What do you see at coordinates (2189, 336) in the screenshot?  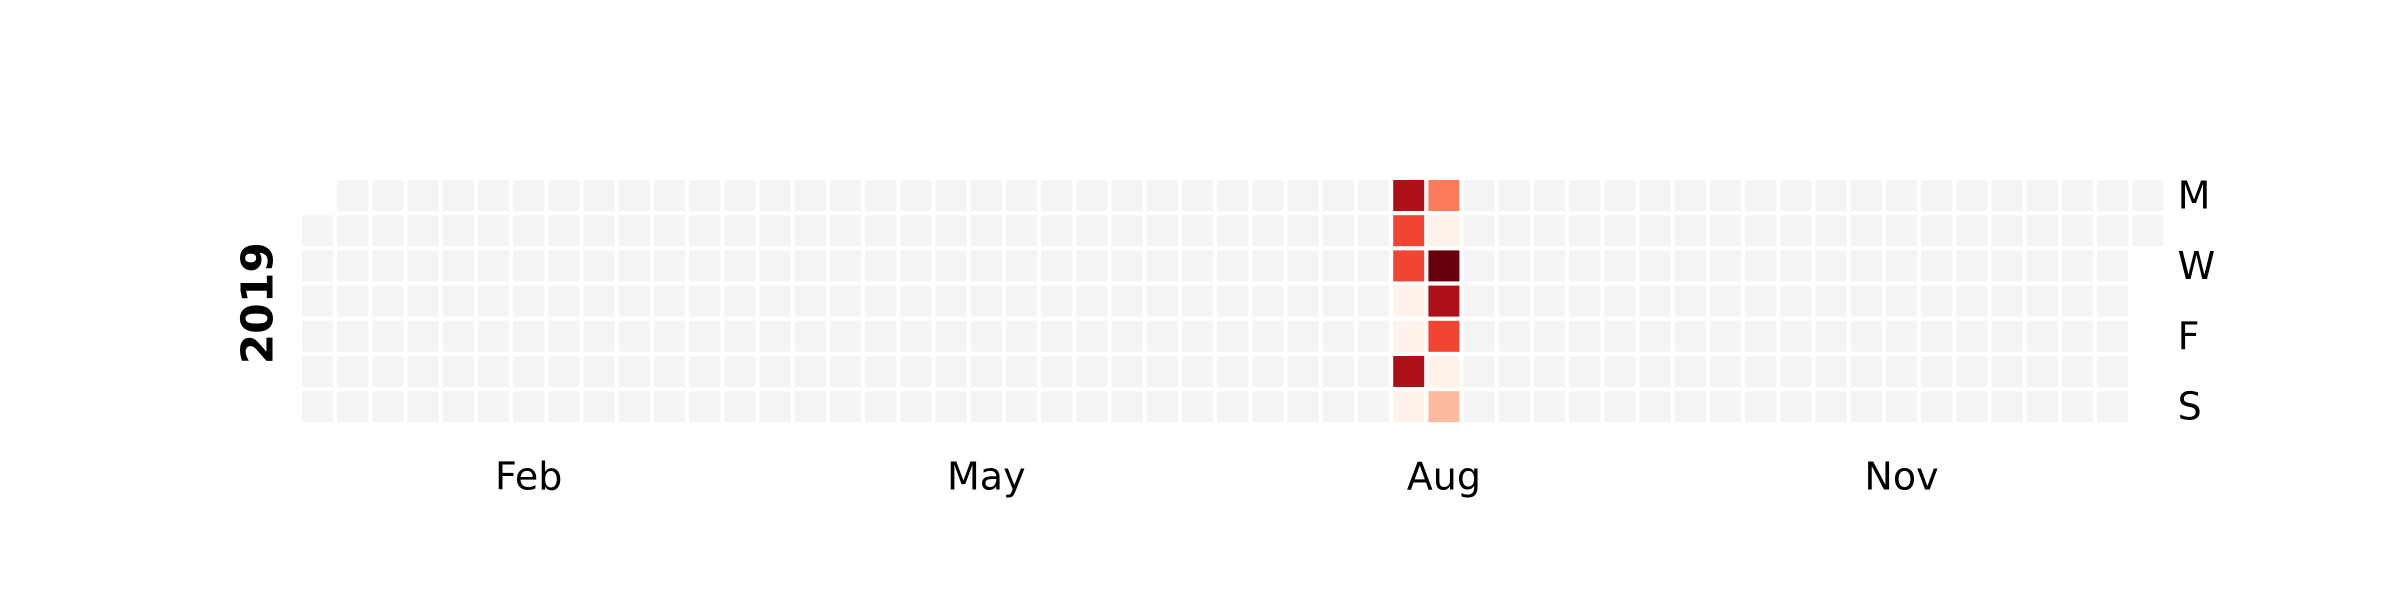 I see `weekday-label: F` at bounding box center [2189, 336].